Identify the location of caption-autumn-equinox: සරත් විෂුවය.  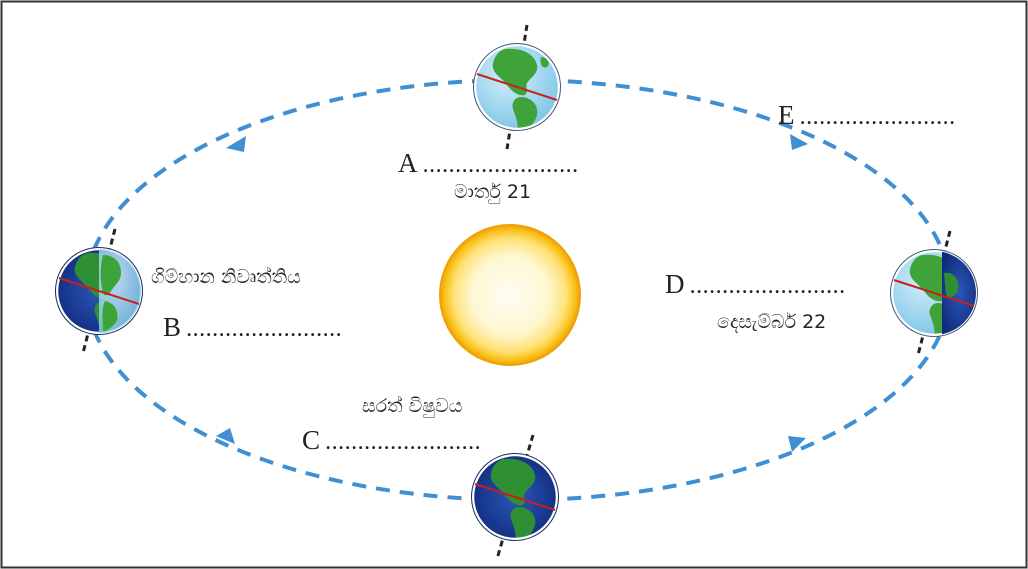
(412, 406).